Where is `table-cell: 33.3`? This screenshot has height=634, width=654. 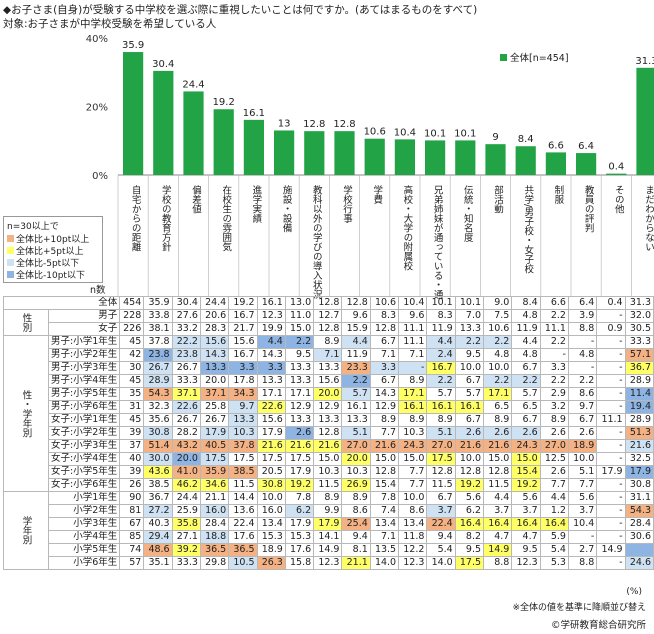
table-cell: 33.3 is located at coordinates (639, 342).